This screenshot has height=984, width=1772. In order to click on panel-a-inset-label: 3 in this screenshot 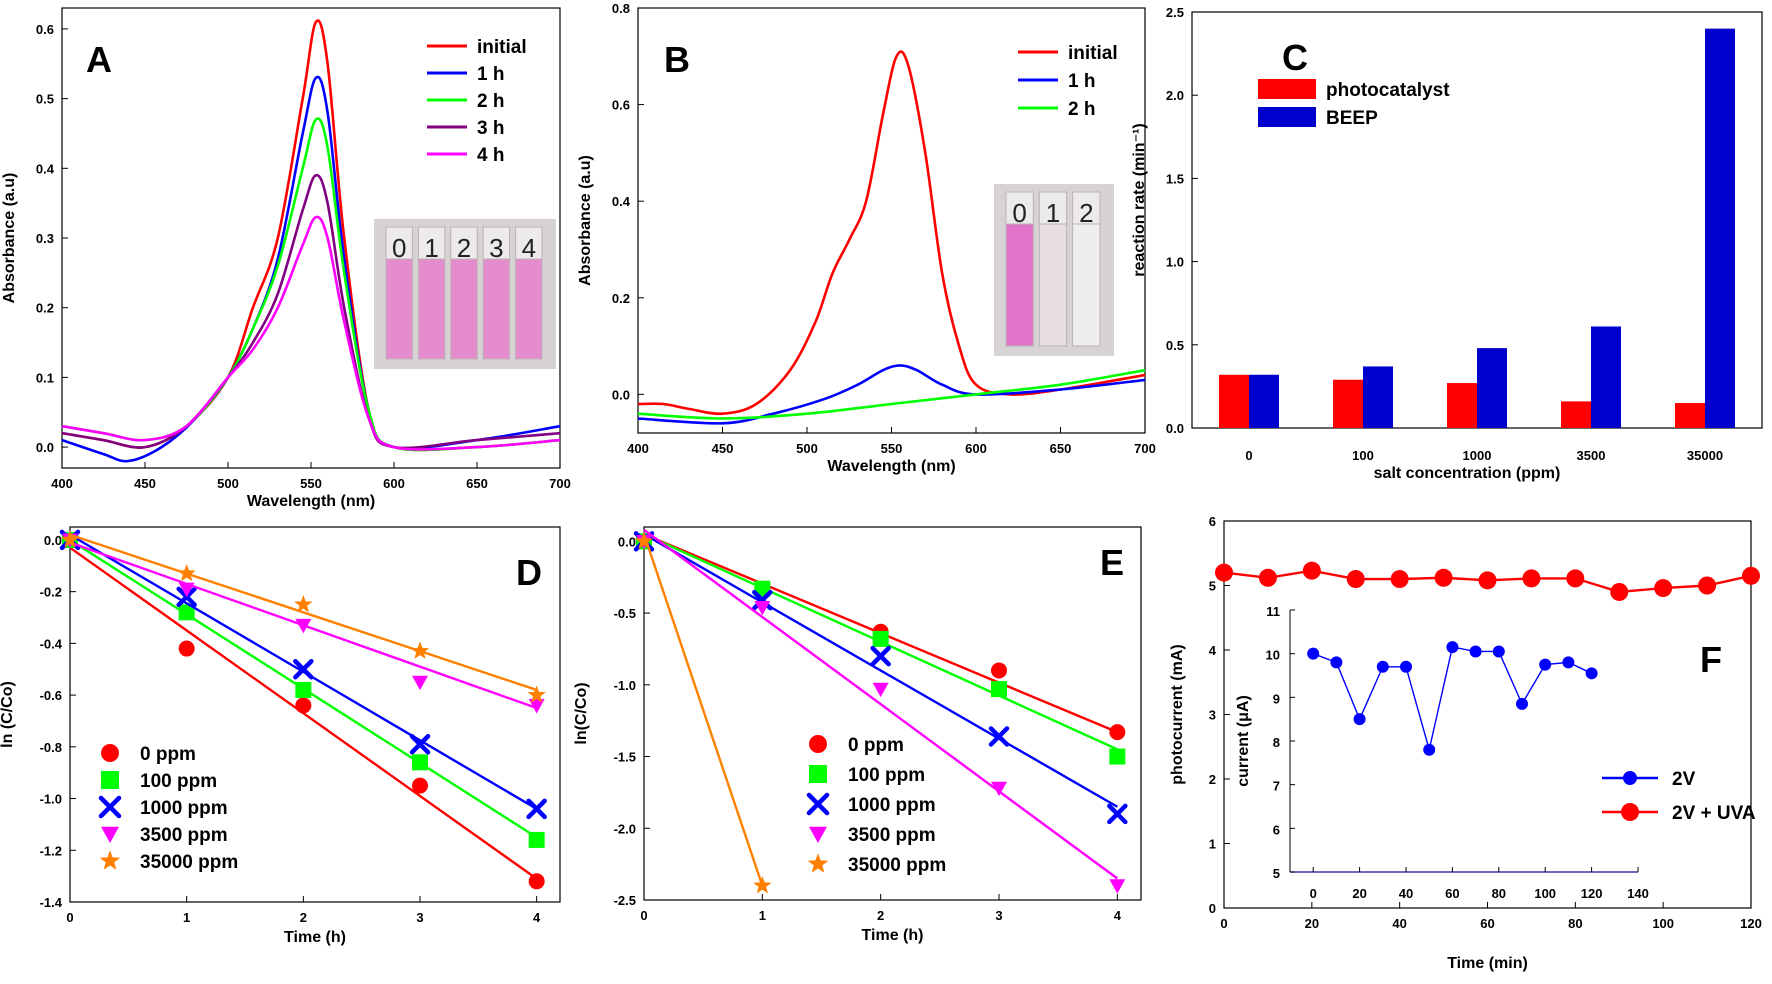, I will do `click(496, 248)`.